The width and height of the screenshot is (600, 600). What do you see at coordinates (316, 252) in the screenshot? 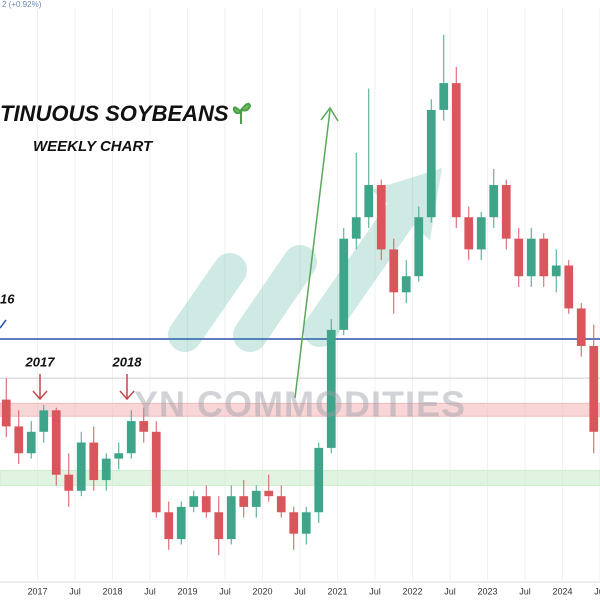
I see `trend-arrow` at bounding box center [316, 252].